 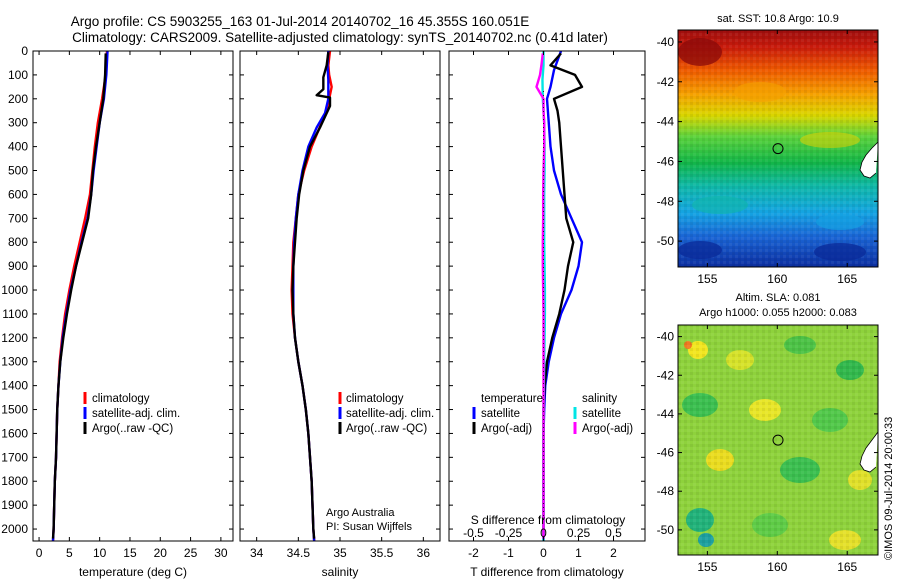 What do you see at coordinates (778, 19) in the screenshot?
I see `sst-map-title: sat. SST: 10.8 Argo: 10.9` at bounding box center [778, 19].